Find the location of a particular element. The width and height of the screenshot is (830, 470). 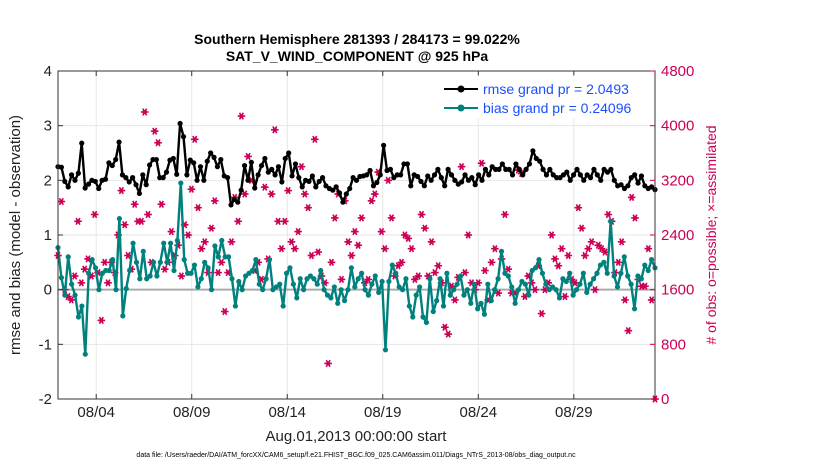

x-tick-label: 08/09 is located at coordinates (192, 412).